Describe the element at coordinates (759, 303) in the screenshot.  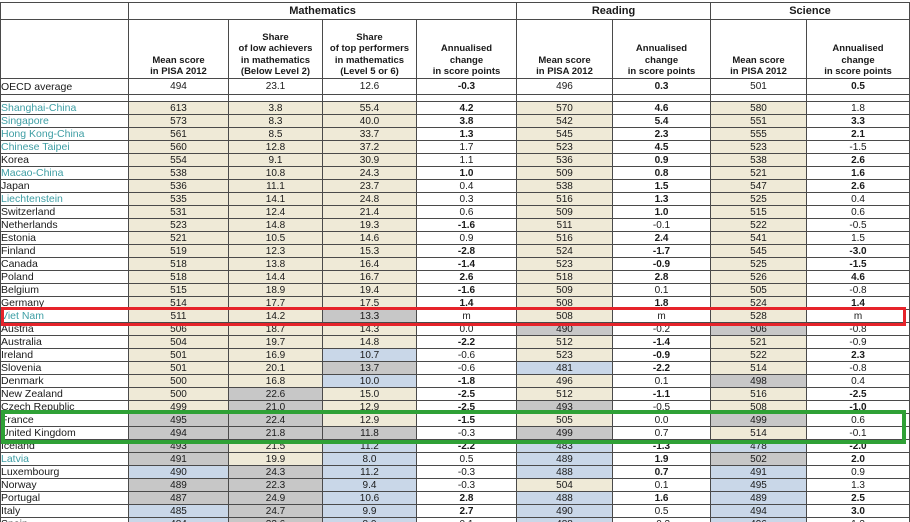
I see `cell-science-mean: 524` at that location.